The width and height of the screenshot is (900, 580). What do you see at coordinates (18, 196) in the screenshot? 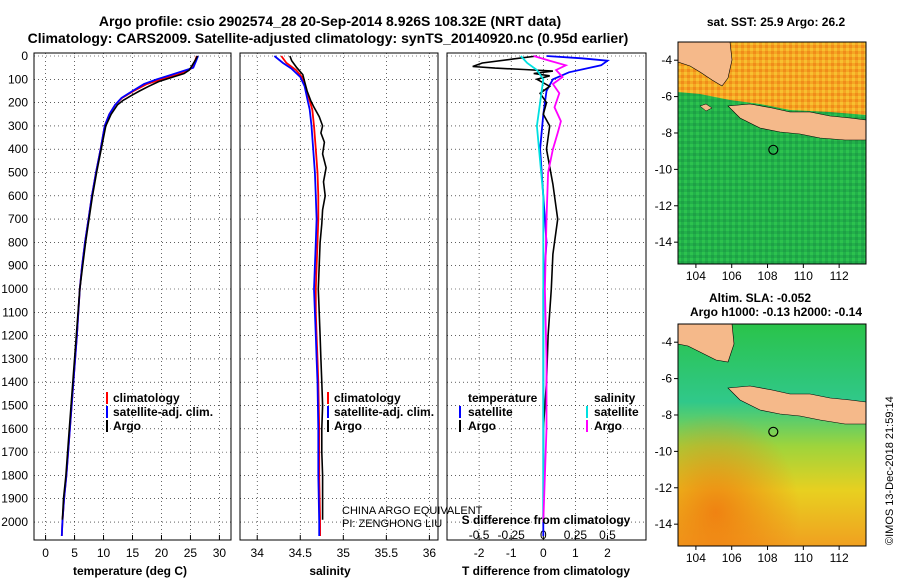
I see `depth-tick-label: 600` at bounding box center [18, 196].